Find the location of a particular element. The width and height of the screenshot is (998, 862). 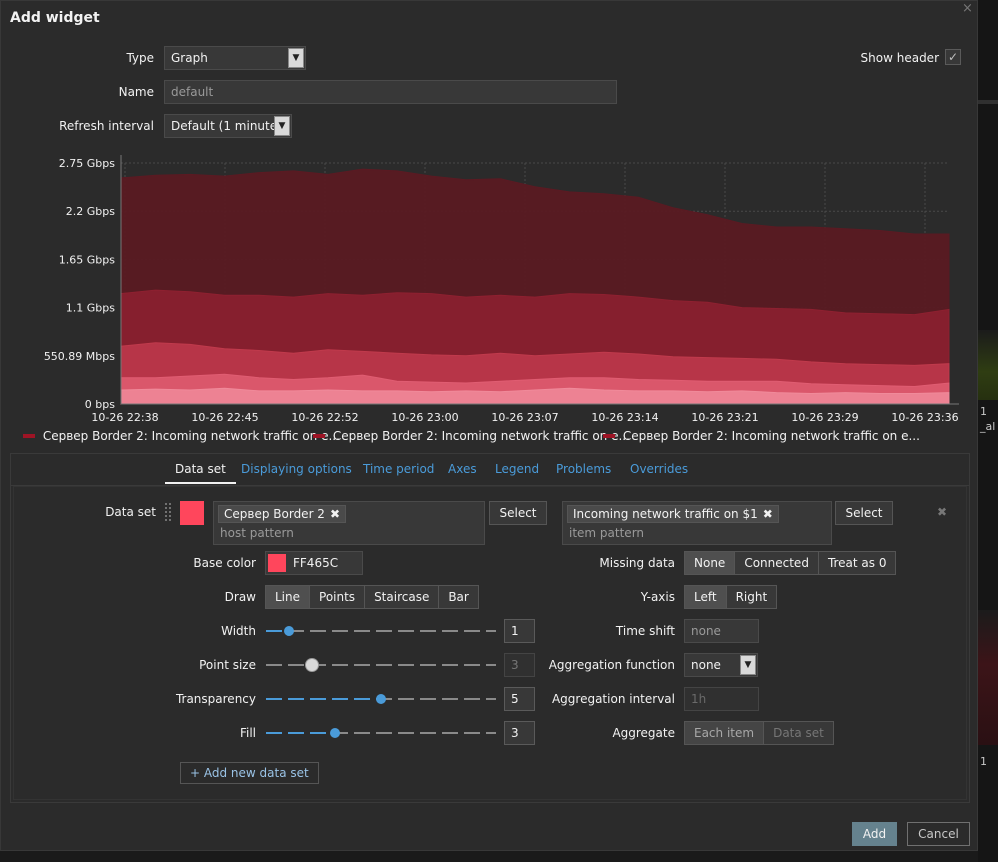

item-select-button: Select is located at coordinates (864, 513).